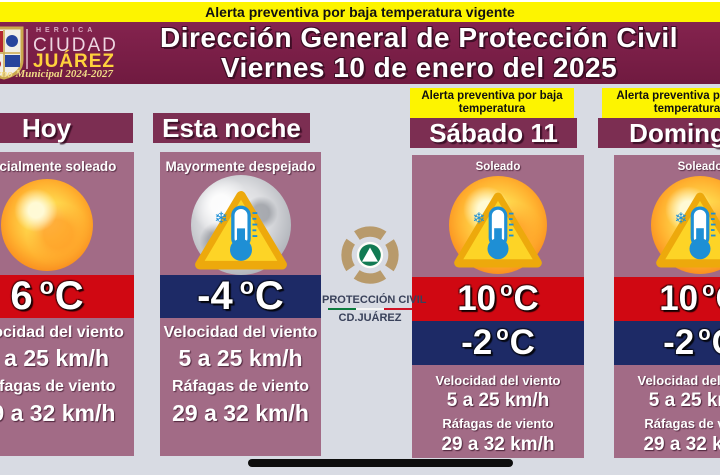 The width and height of the screenshot is (720, 475). What do you see at coordinates (659, 133) in the screenshot?
I see `column-title-domingo: Domingo` at bounding box center [659, 133].